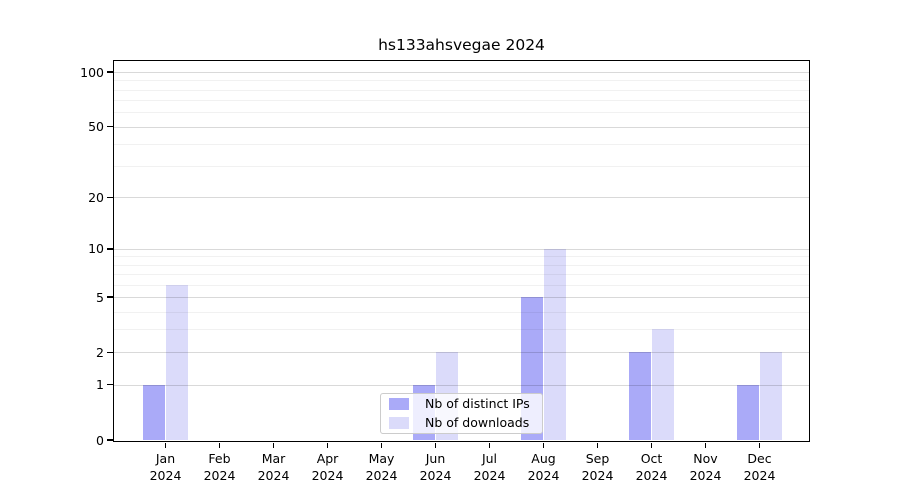  Describe the element at coordinates (165, 458) in the screenshot. I see `x-tick-label-line: Jan` at that location.